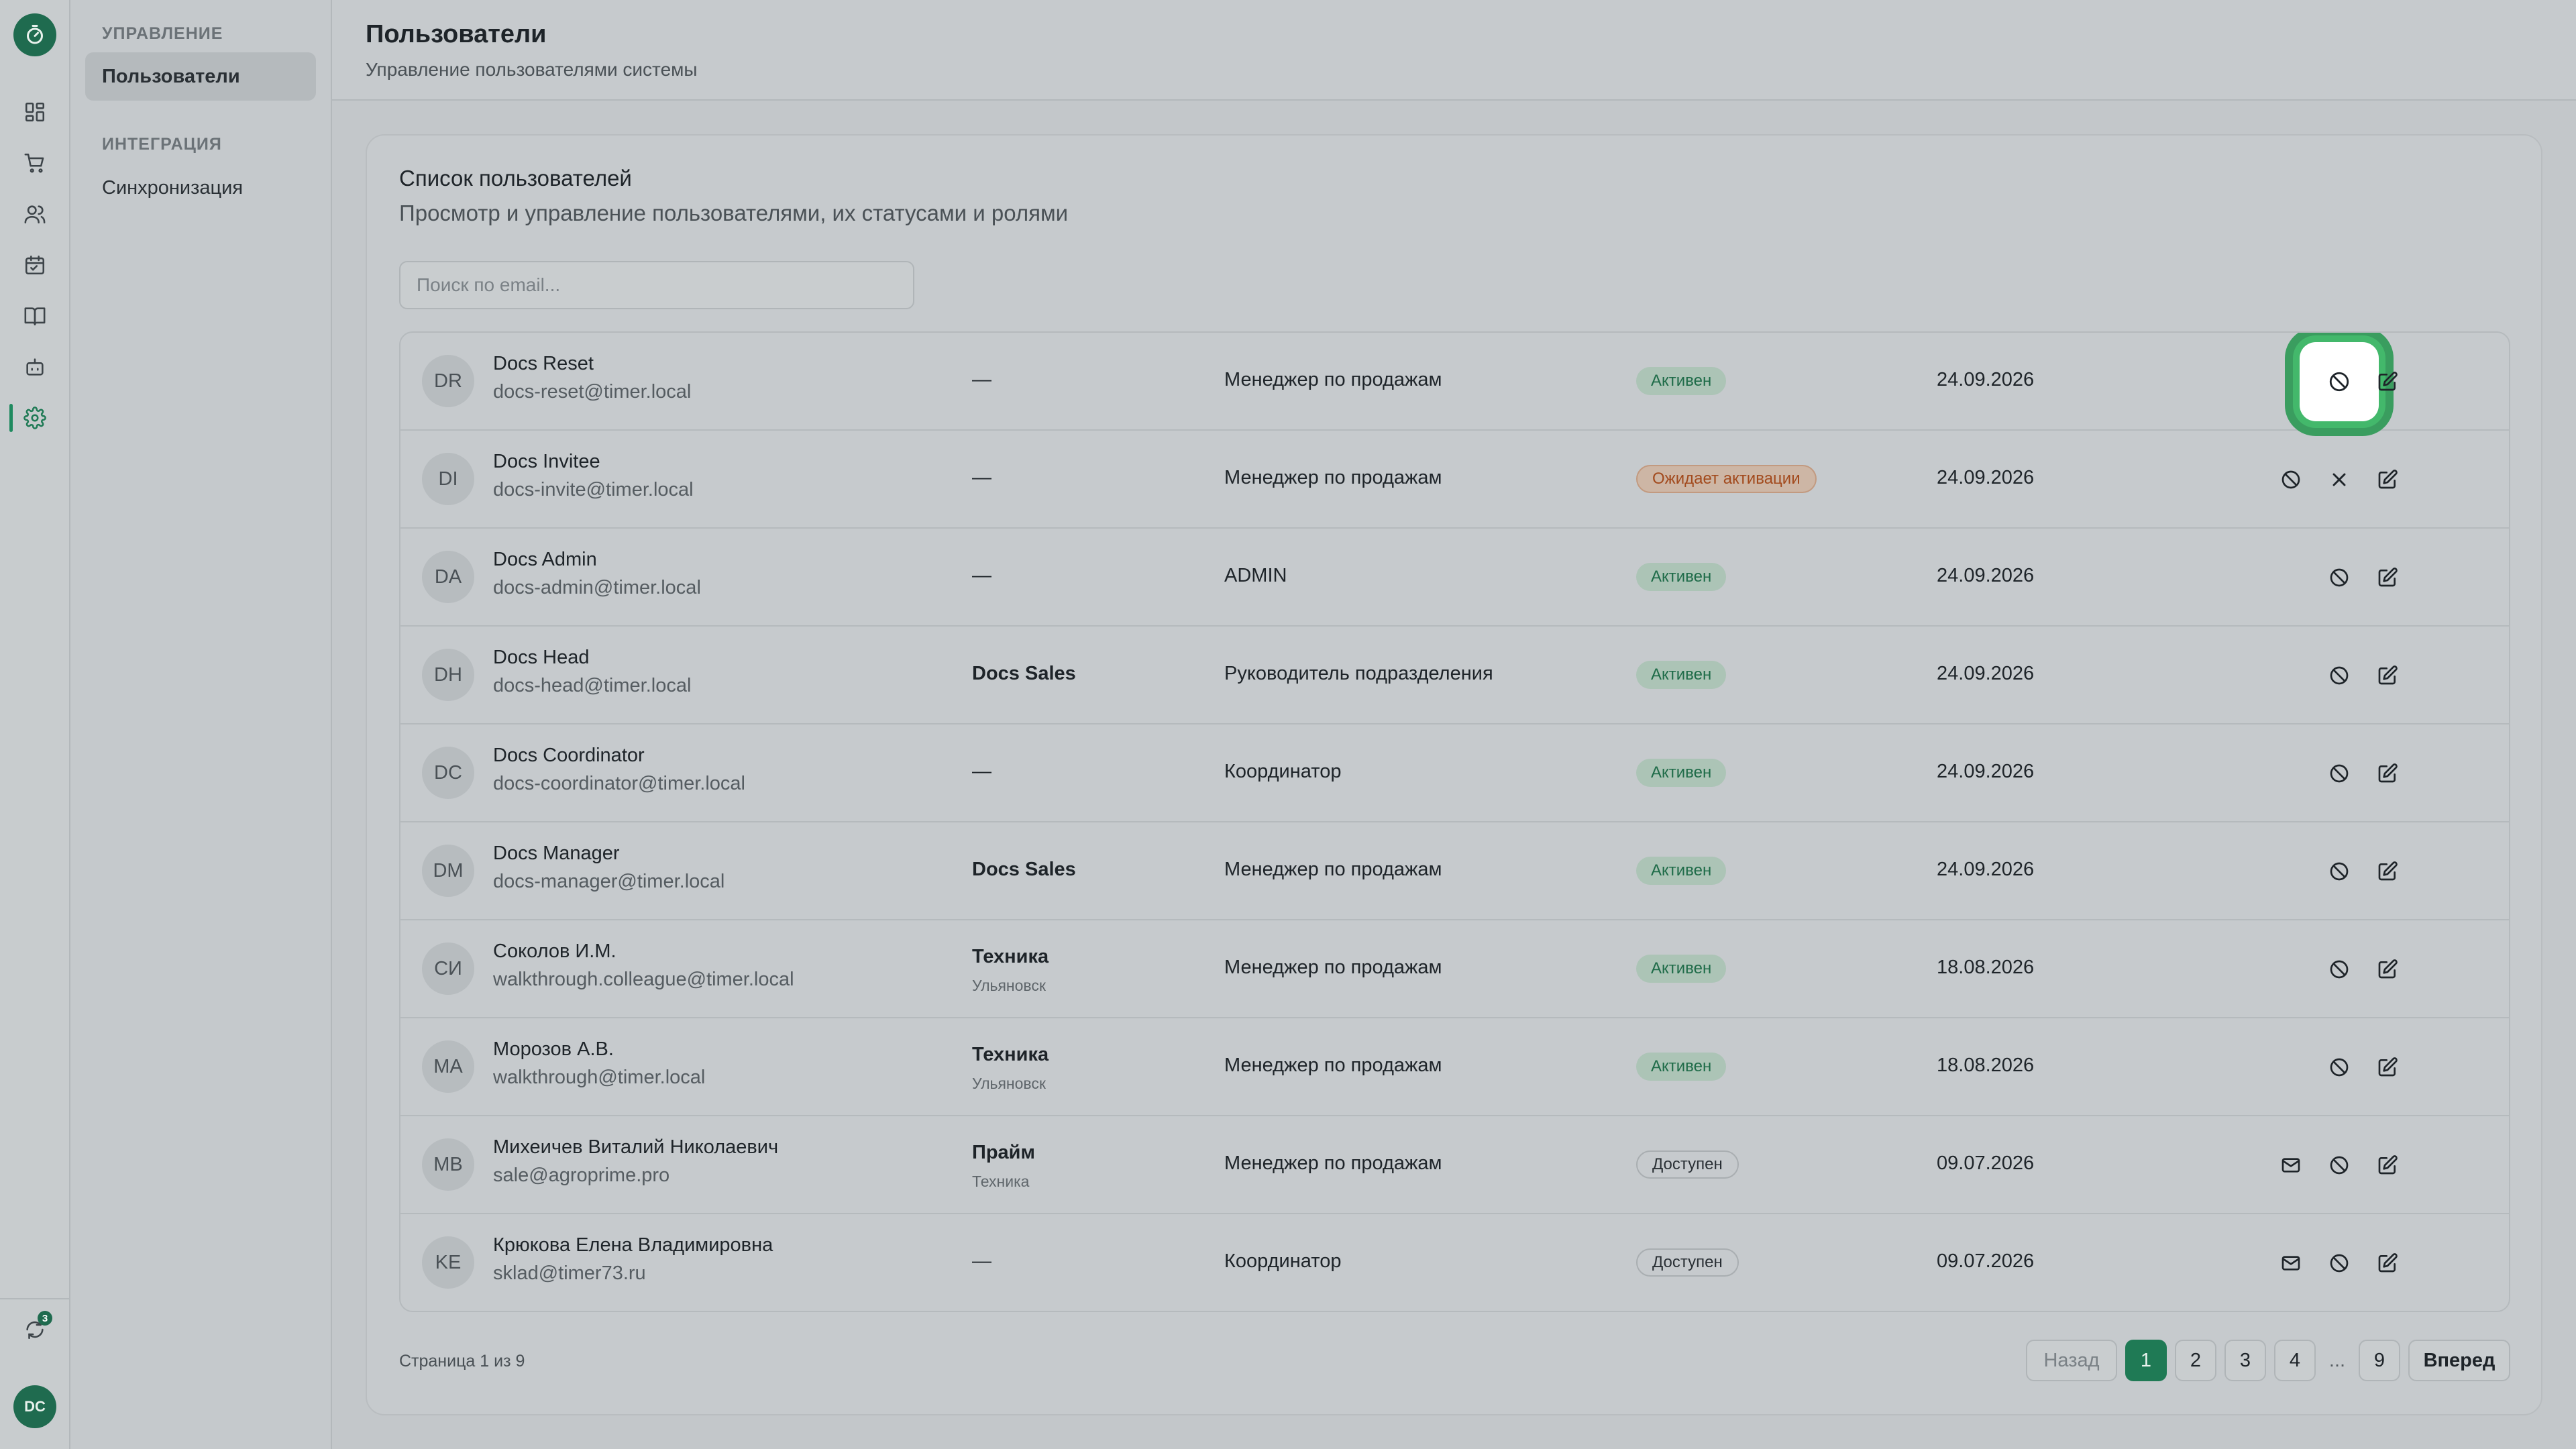  Describe the element at coordinates (643, 979) in the screenshot. I see `user-email: walkthrough.colleague@timer.local` at that location.